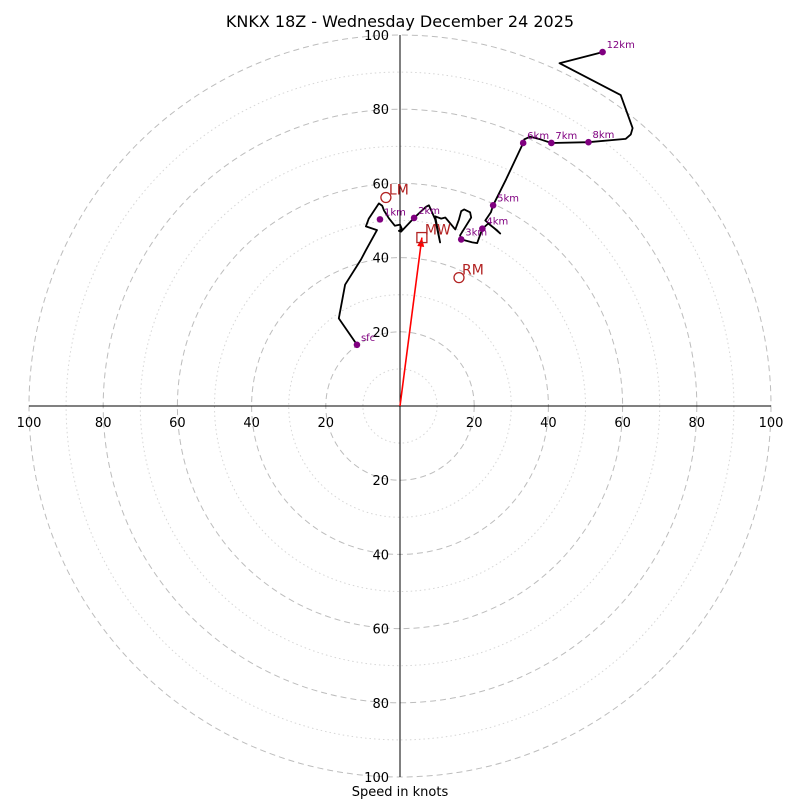 The image size is (800, 800). Describe the element at coordinates (400, 21) in the screenshot. I see `chart-title: KNKX 18Z - Wednesday December 24 2025` at that location.